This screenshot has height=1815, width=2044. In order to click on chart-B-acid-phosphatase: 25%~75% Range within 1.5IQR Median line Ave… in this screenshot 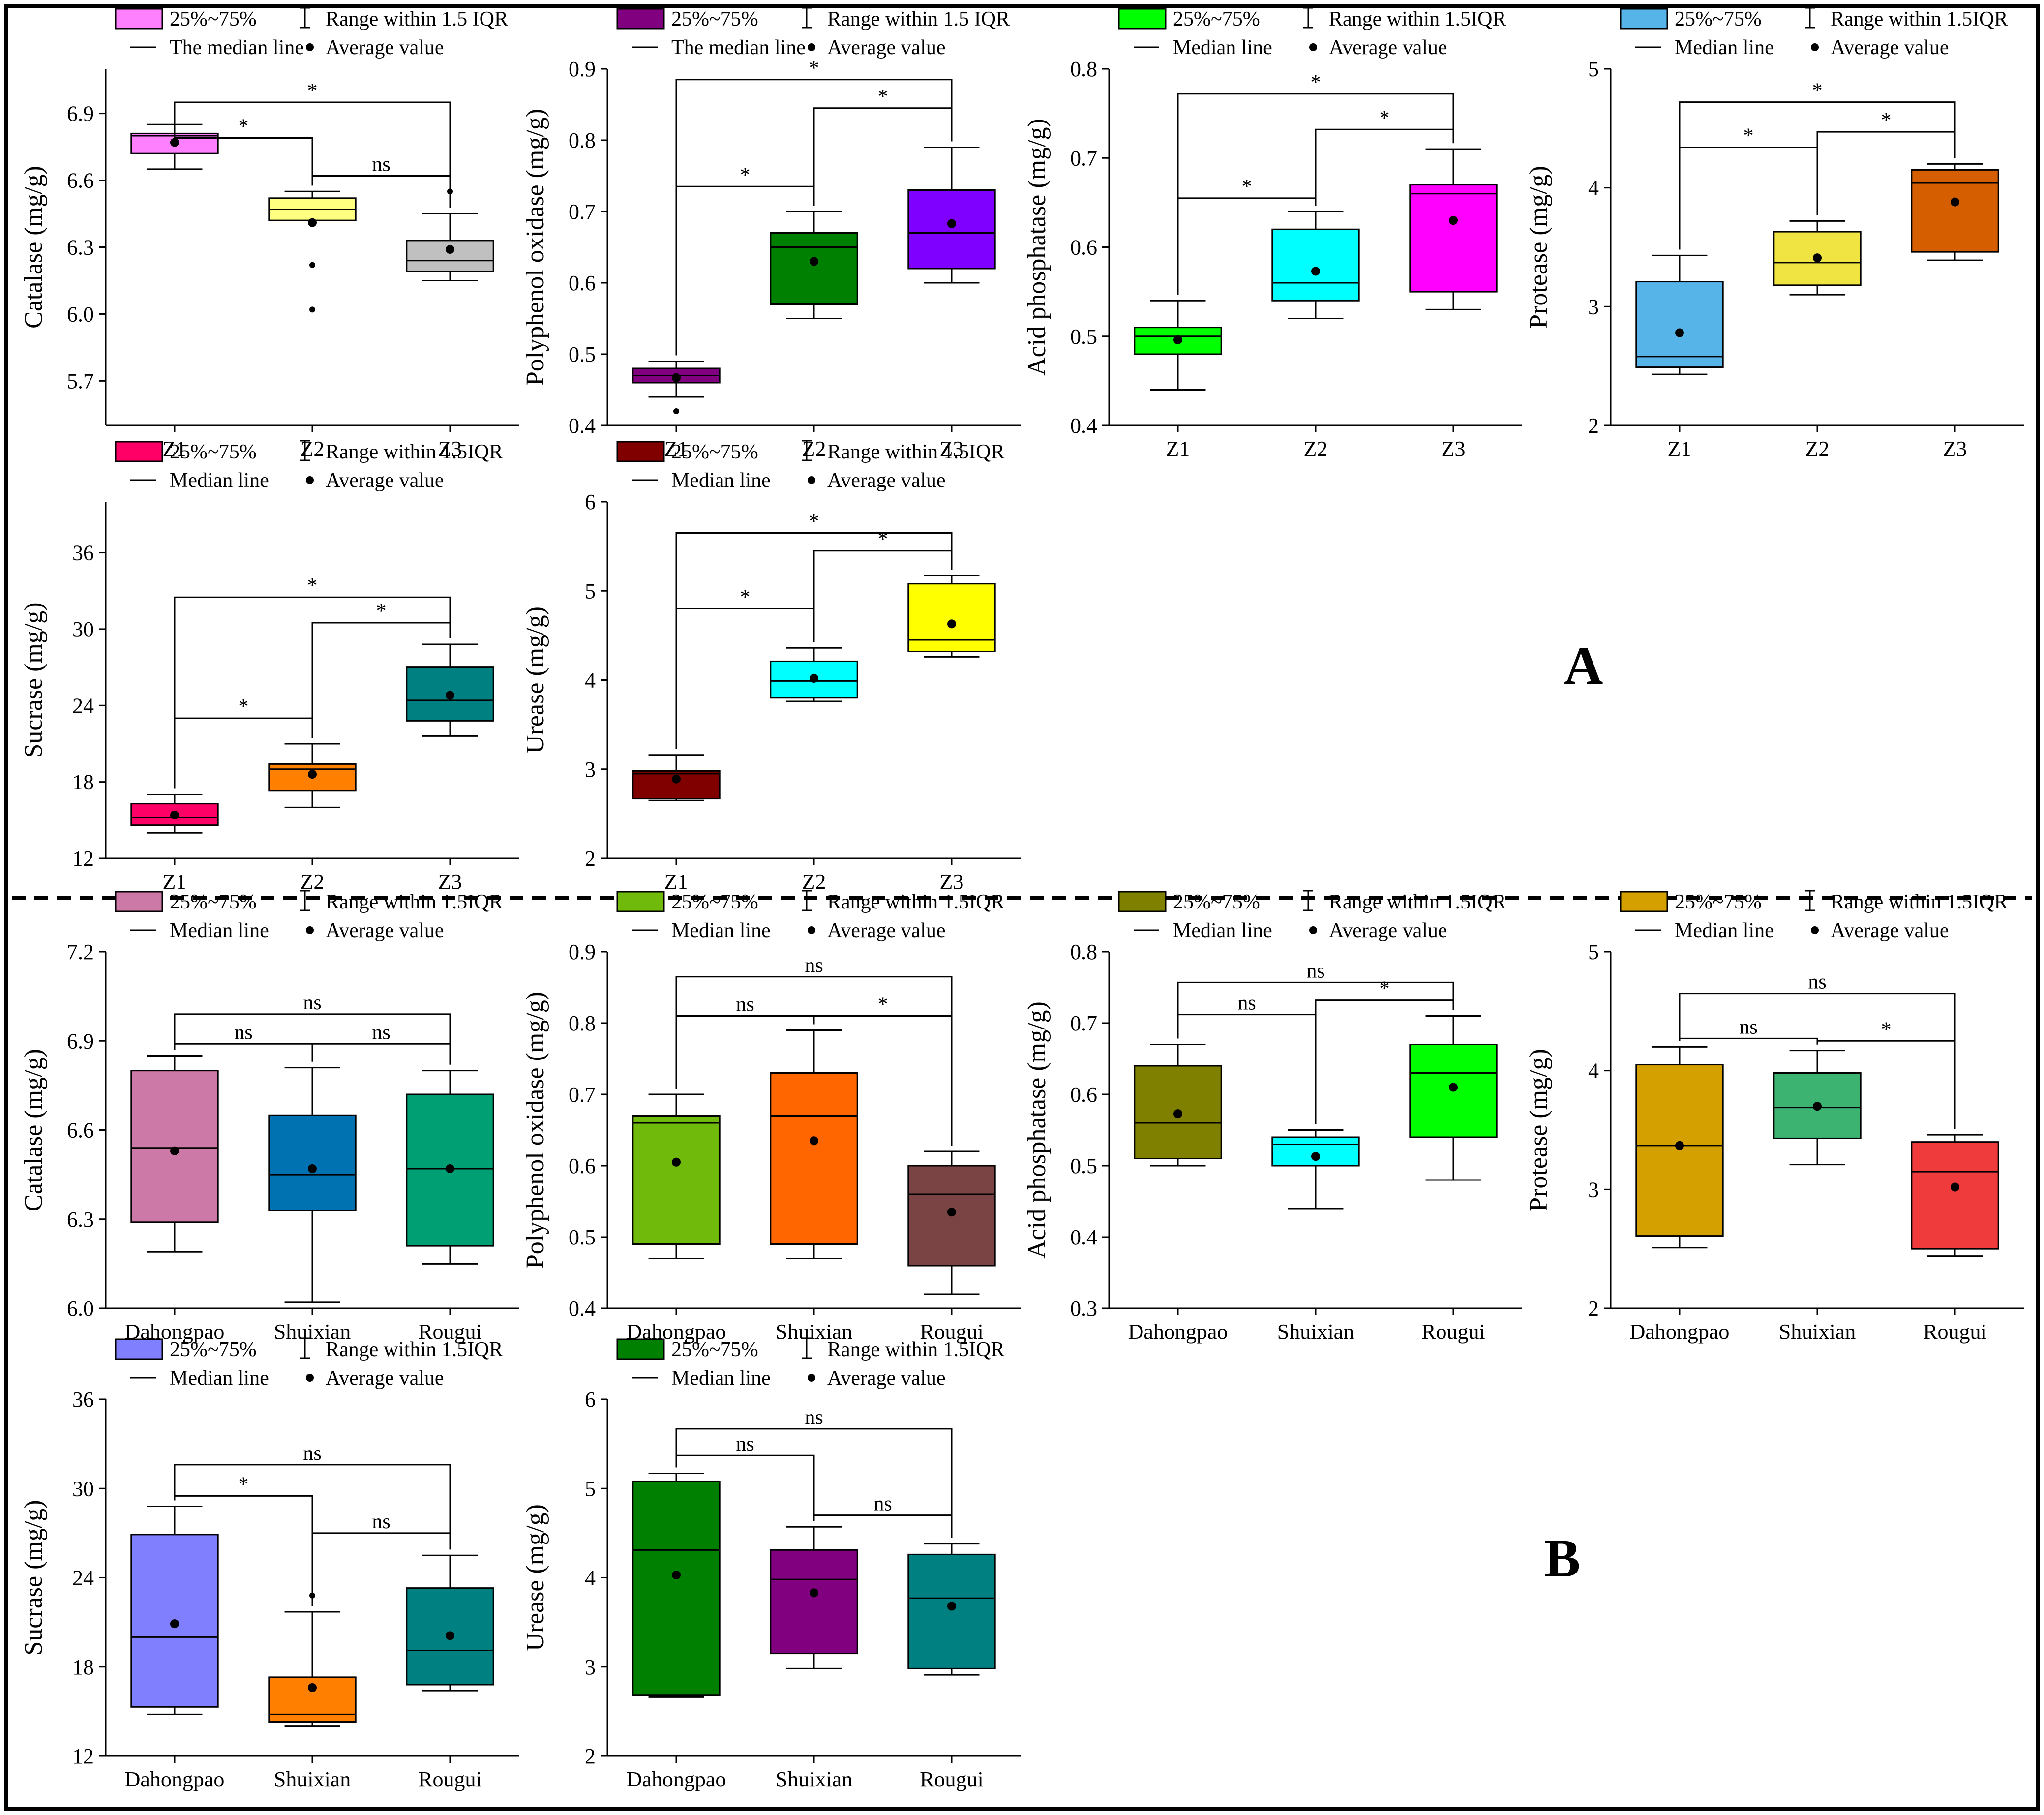, I will do `click(1272, 1117)`.